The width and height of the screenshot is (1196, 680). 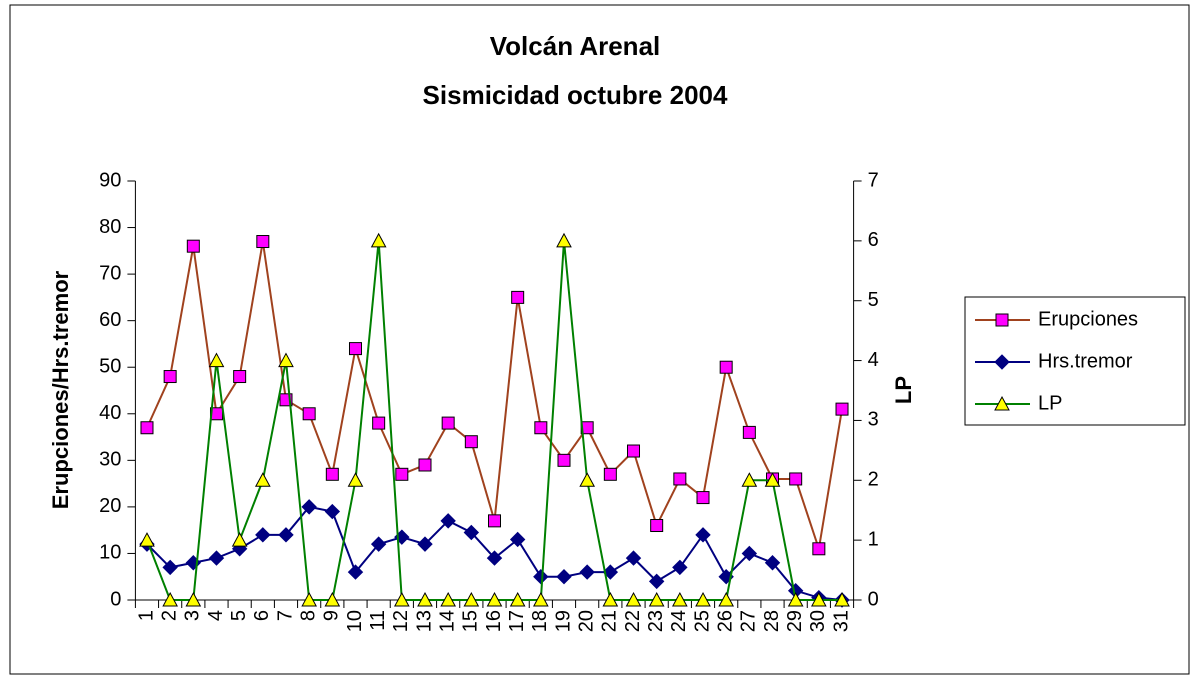 What do you see at coordinates (285, 615) in the screenshot?
I see `x-tick-label: 7` at bounding box center [285, 615].